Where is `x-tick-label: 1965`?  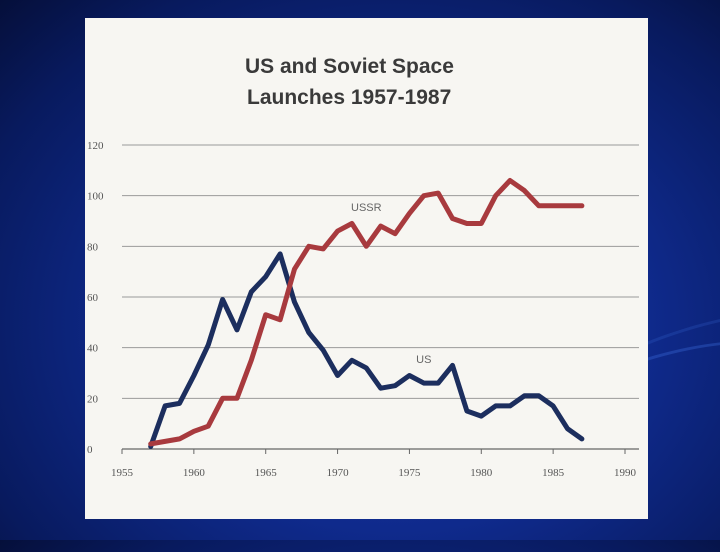 x-tick-label: 1965 is located at coordinates (266, 473).